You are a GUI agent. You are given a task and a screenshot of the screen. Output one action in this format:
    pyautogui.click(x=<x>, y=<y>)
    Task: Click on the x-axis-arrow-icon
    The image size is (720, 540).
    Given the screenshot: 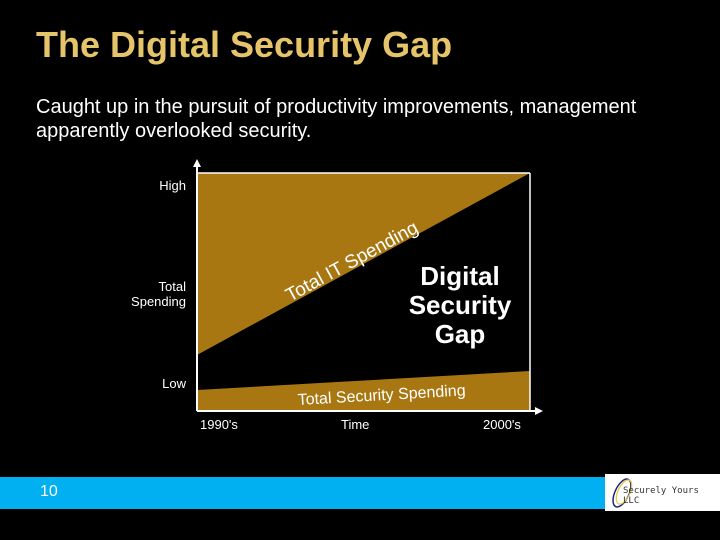 What is the action you would take?
    pyautogui.click(x=539, y=411)
    